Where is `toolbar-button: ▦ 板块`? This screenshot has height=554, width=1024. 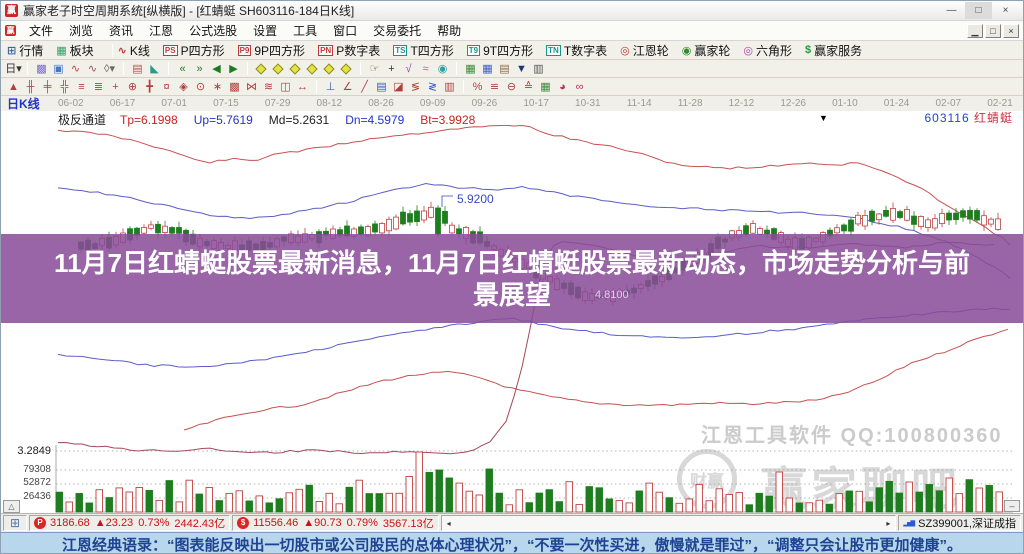 toolbar-button: ▦ 板块 is located at coordinates (74, 50).